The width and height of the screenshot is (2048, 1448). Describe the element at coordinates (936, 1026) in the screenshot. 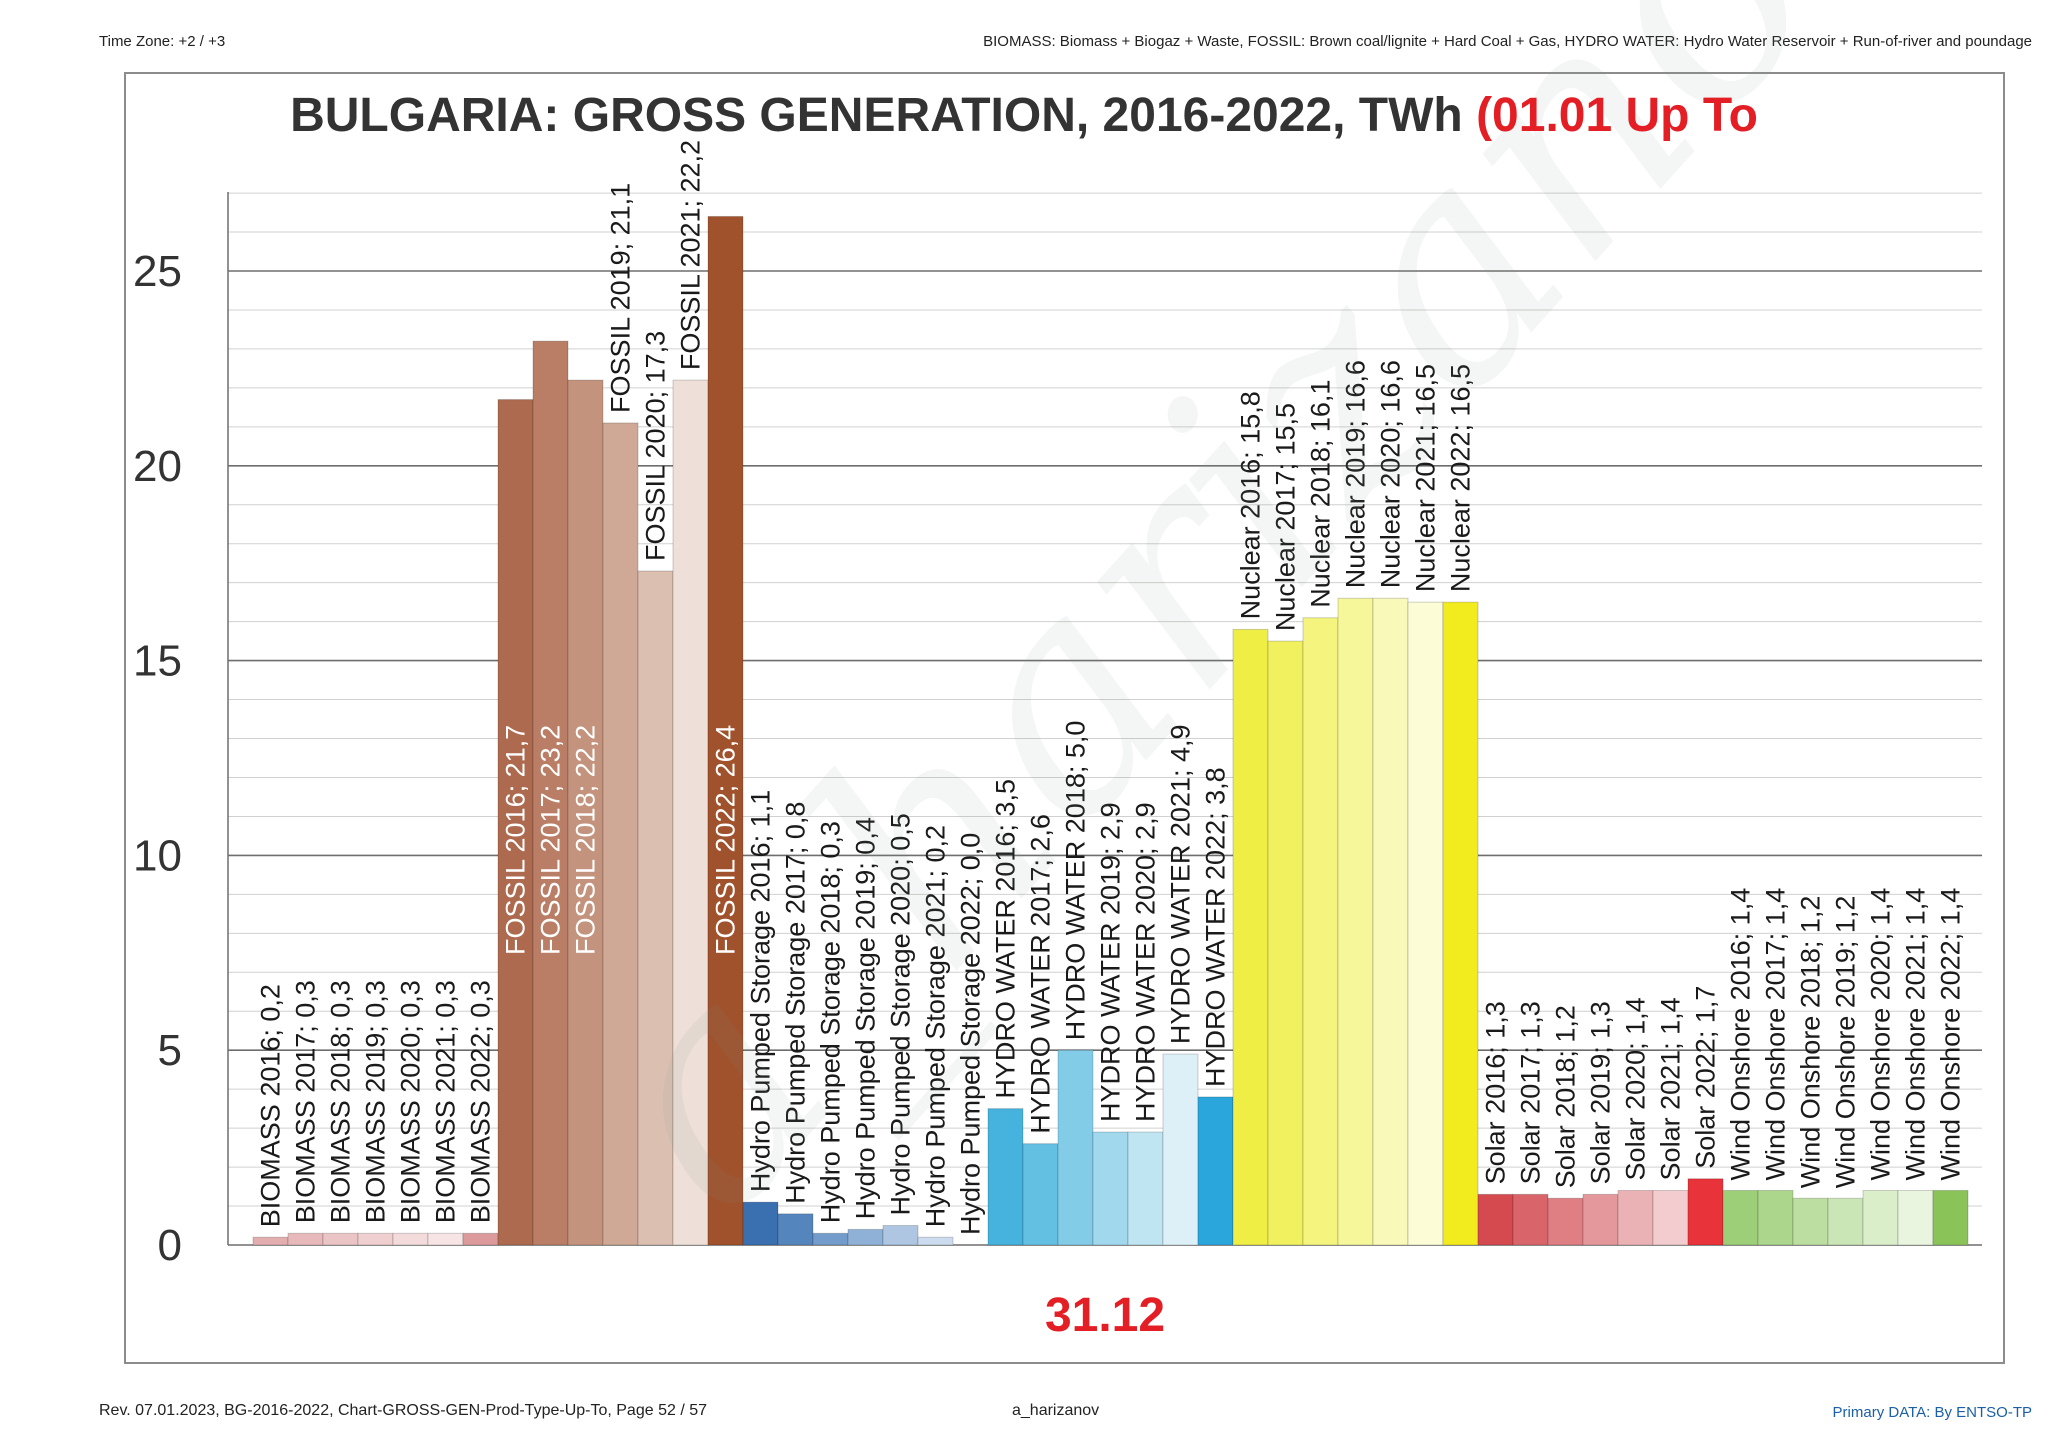

I see `bar-data-label: Hydro Pumped Storage 2021; 0,2` at that location.